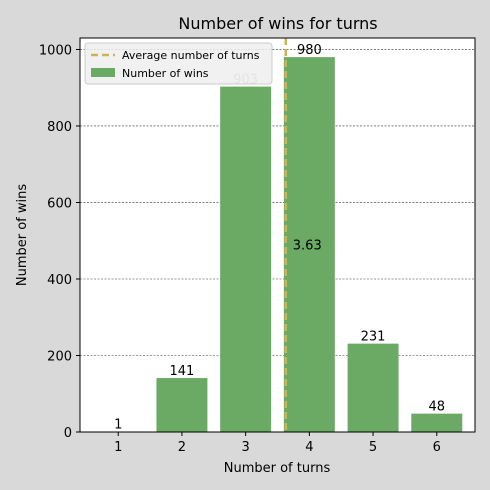 The image size is (490, 490). What do you see at coordinates (309, 50) in the screenshot?
I see `data-label: 980` at bounding box center [309, 50].